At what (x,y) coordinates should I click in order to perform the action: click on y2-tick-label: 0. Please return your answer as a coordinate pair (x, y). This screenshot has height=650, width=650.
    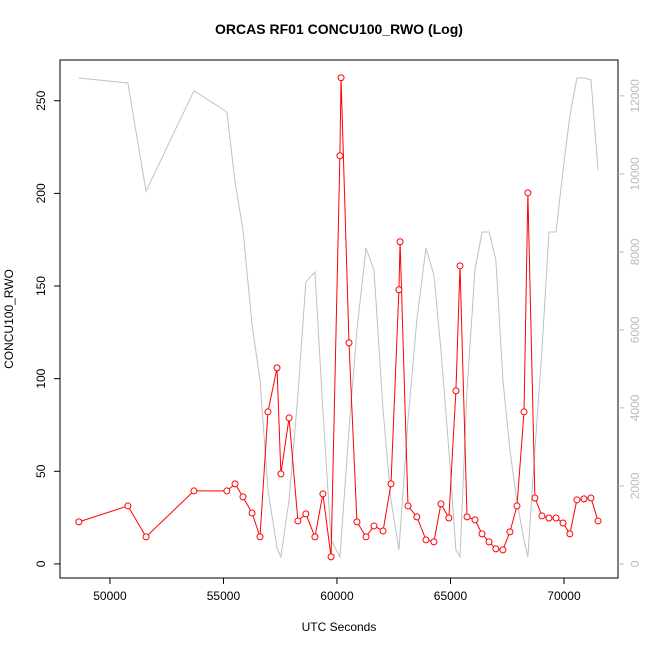
    Looking at the image, I should click on (635, 563).